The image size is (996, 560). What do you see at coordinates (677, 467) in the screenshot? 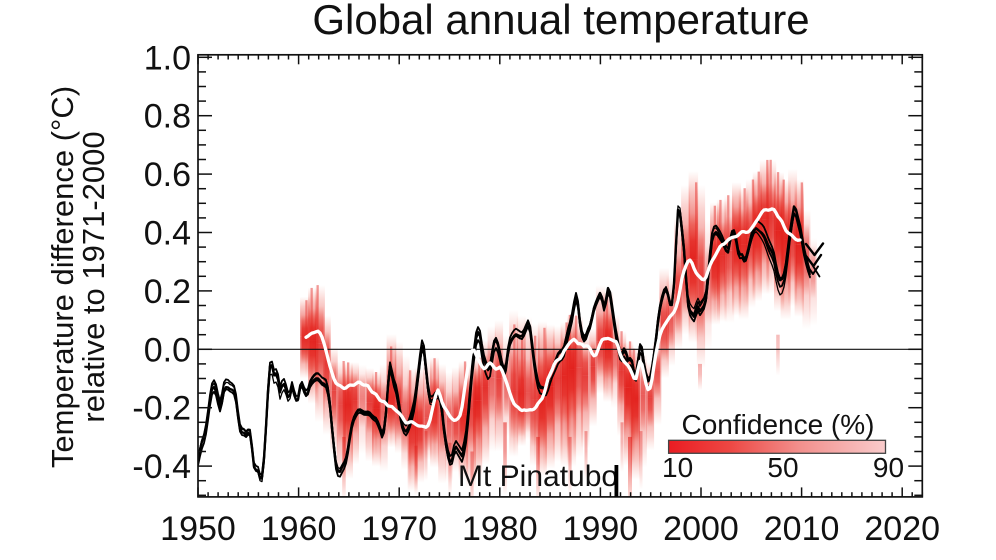
I see `svg-text: 10` at bounding box center [677, 467].